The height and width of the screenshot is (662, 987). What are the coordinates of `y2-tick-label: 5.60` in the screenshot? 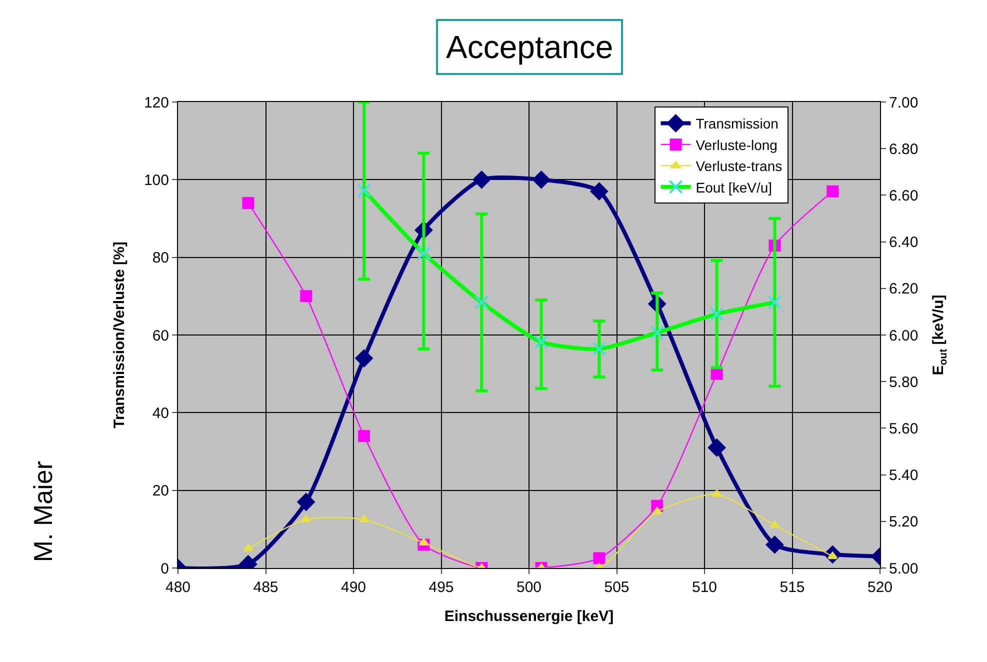 It's located at (903, 429).